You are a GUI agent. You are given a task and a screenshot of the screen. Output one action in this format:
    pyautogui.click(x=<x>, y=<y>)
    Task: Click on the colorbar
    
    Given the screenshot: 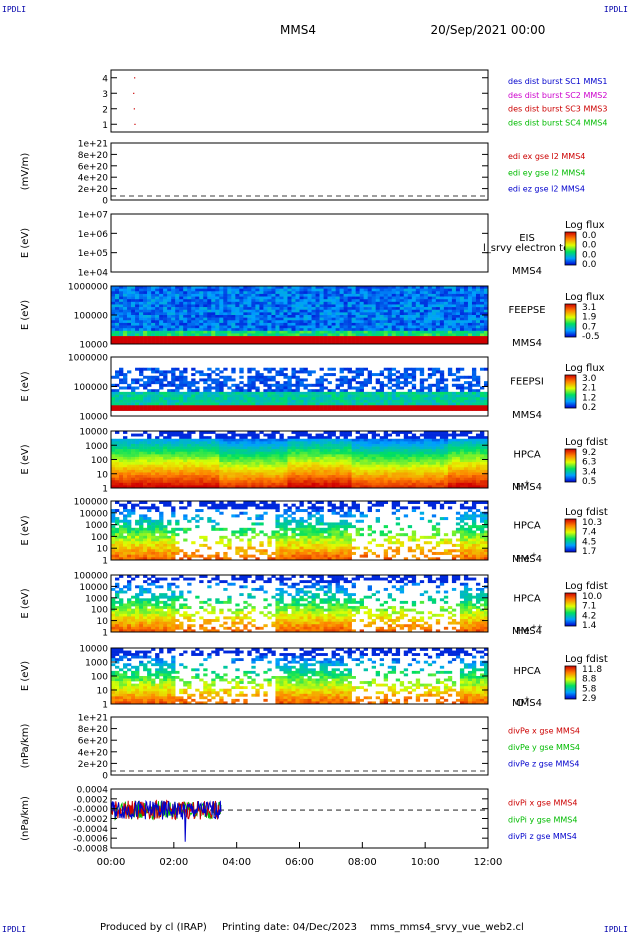 What is the action you would take?
    pyautogui.click(x=570, y=248)
    